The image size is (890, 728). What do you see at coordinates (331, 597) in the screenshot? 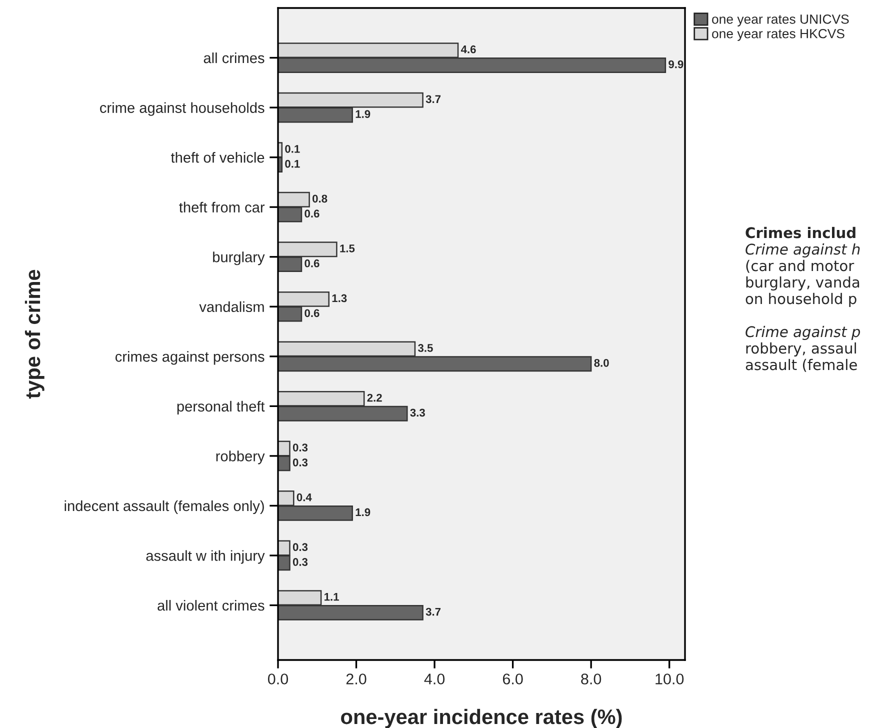
I see `data-label: 1.1` at bounding box center [331, 597].